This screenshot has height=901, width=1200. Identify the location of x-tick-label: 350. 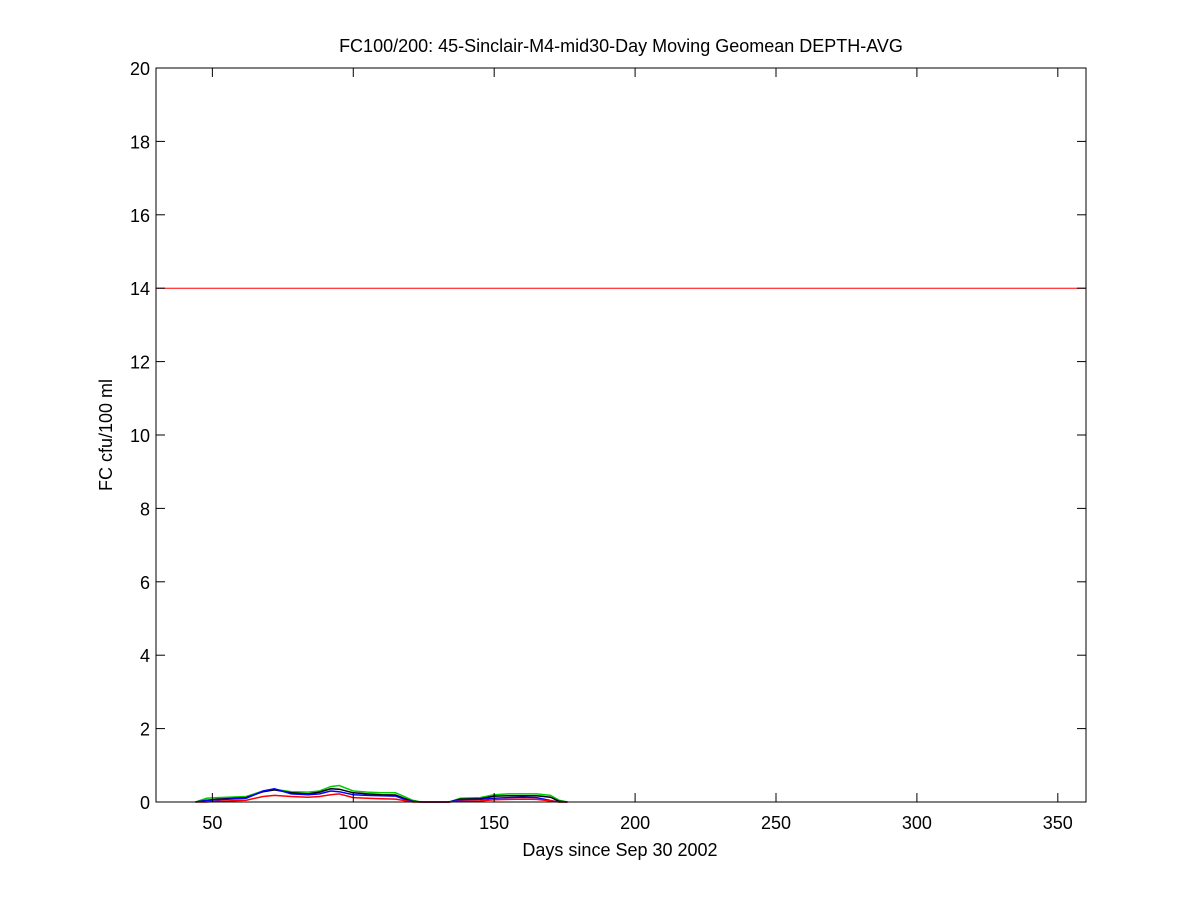
(1058, 823).